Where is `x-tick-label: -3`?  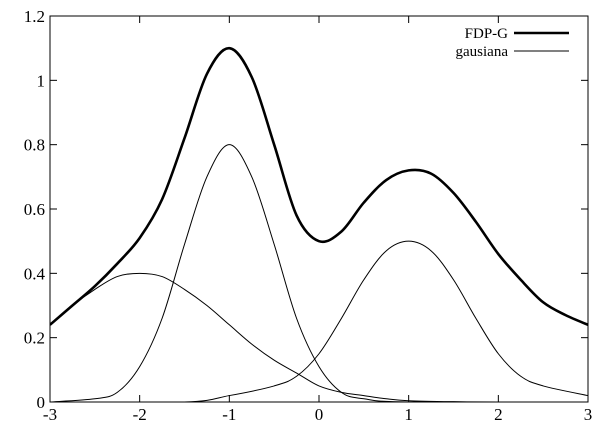
x-tick-label: -3 is located at coordinates (50, 414).